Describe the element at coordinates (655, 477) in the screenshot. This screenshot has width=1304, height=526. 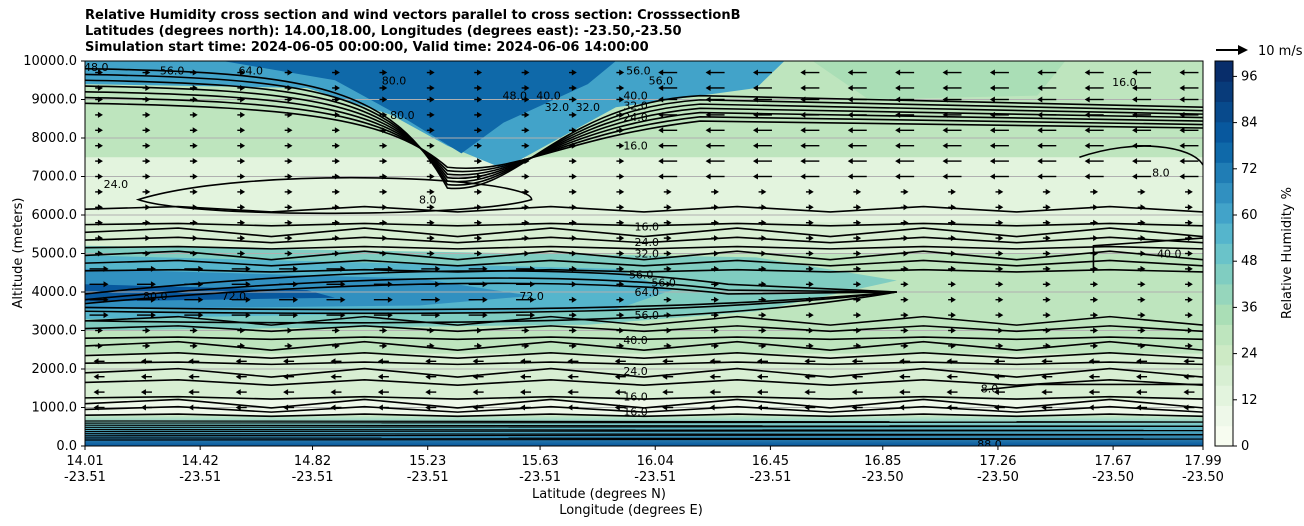
I see `x-tick-label-lon: -23.51` at that location.